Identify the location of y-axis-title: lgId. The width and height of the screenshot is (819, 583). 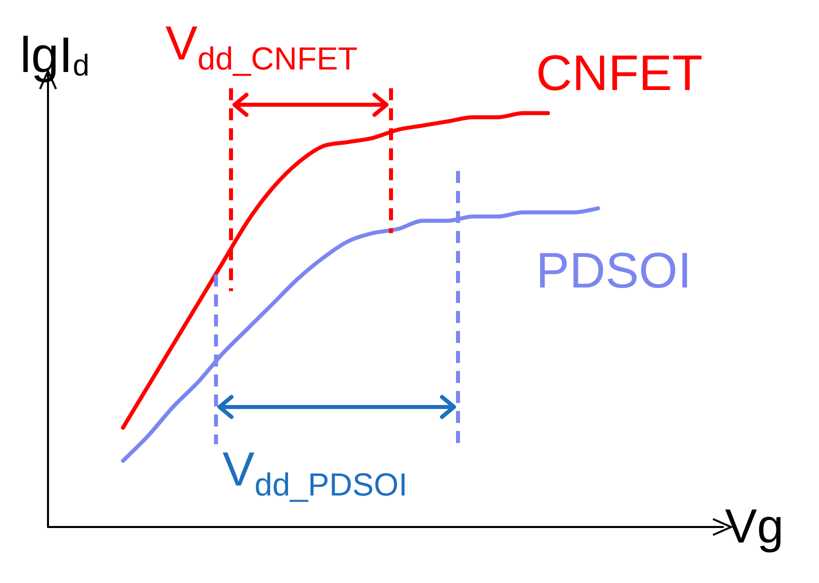
(55, 54).